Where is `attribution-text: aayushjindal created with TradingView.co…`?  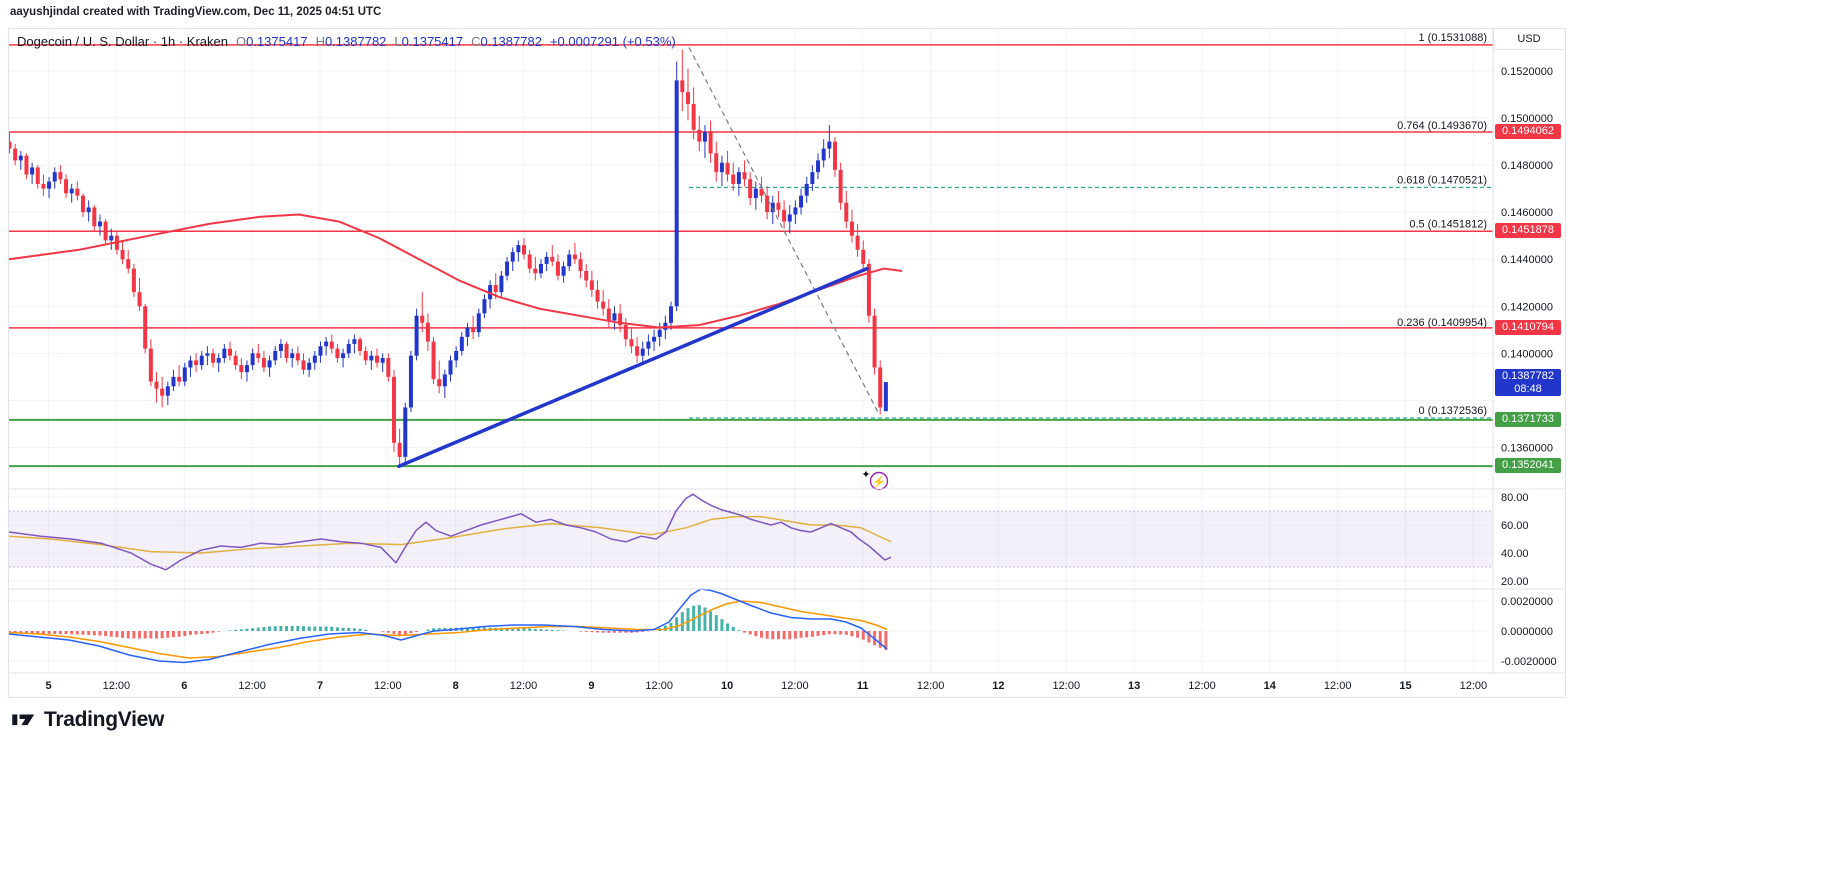
attribution-text: aayushjindal created with TradingView.co… is located at coordinates (196, 12).